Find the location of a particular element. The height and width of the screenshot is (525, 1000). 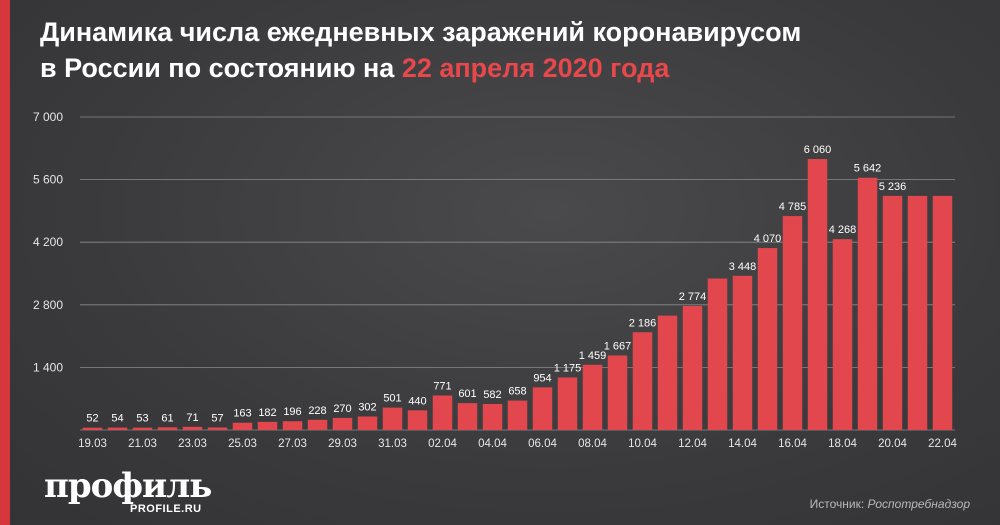

data-label: 228 is located at coordinates (317, 411).